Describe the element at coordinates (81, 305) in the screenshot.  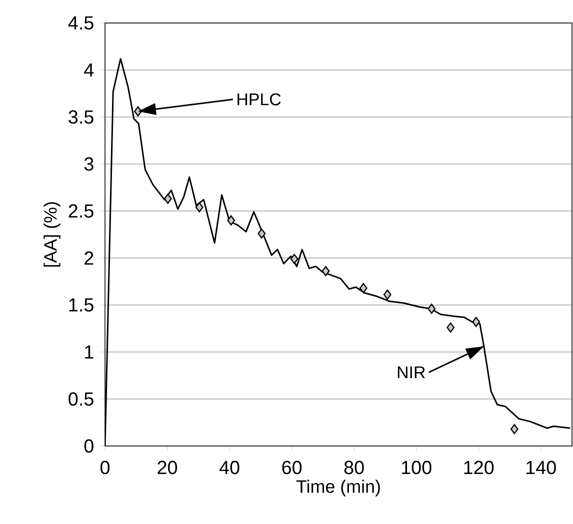
I see `y-tick-label: 1.5` at that location.